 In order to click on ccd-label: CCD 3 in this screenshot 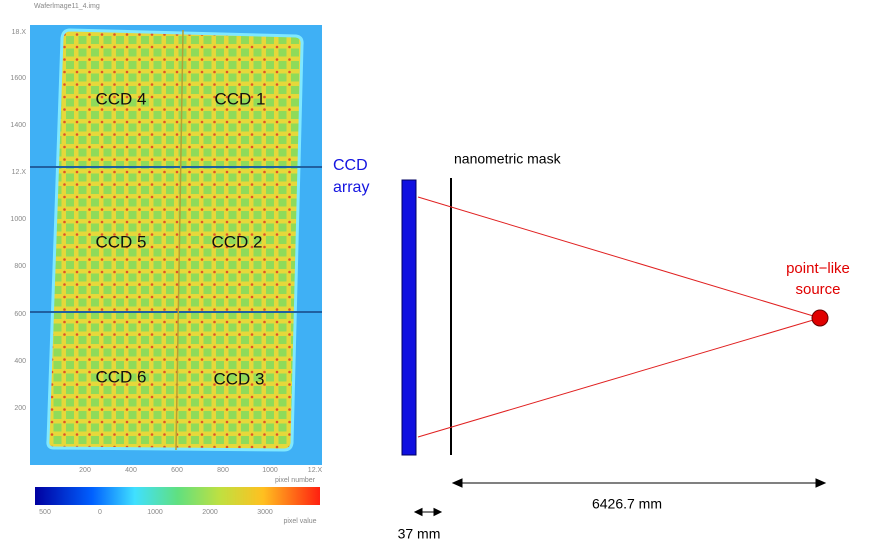, I will do `click(238, 378)`.